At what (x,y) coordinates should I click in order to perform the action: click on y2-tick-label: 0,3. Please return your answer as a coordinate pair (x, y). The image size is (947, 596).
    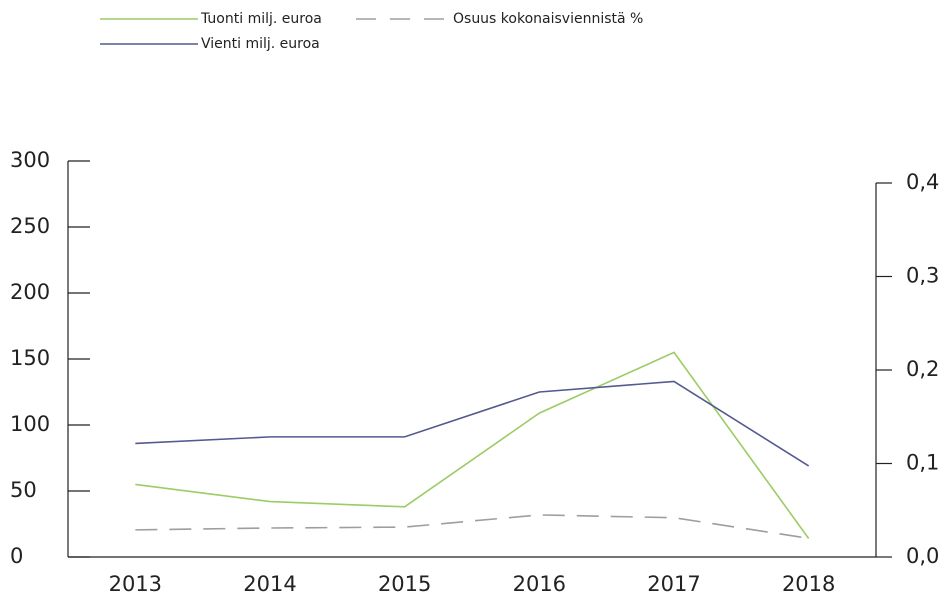
    Looking at the image, I should click on (922, 276).